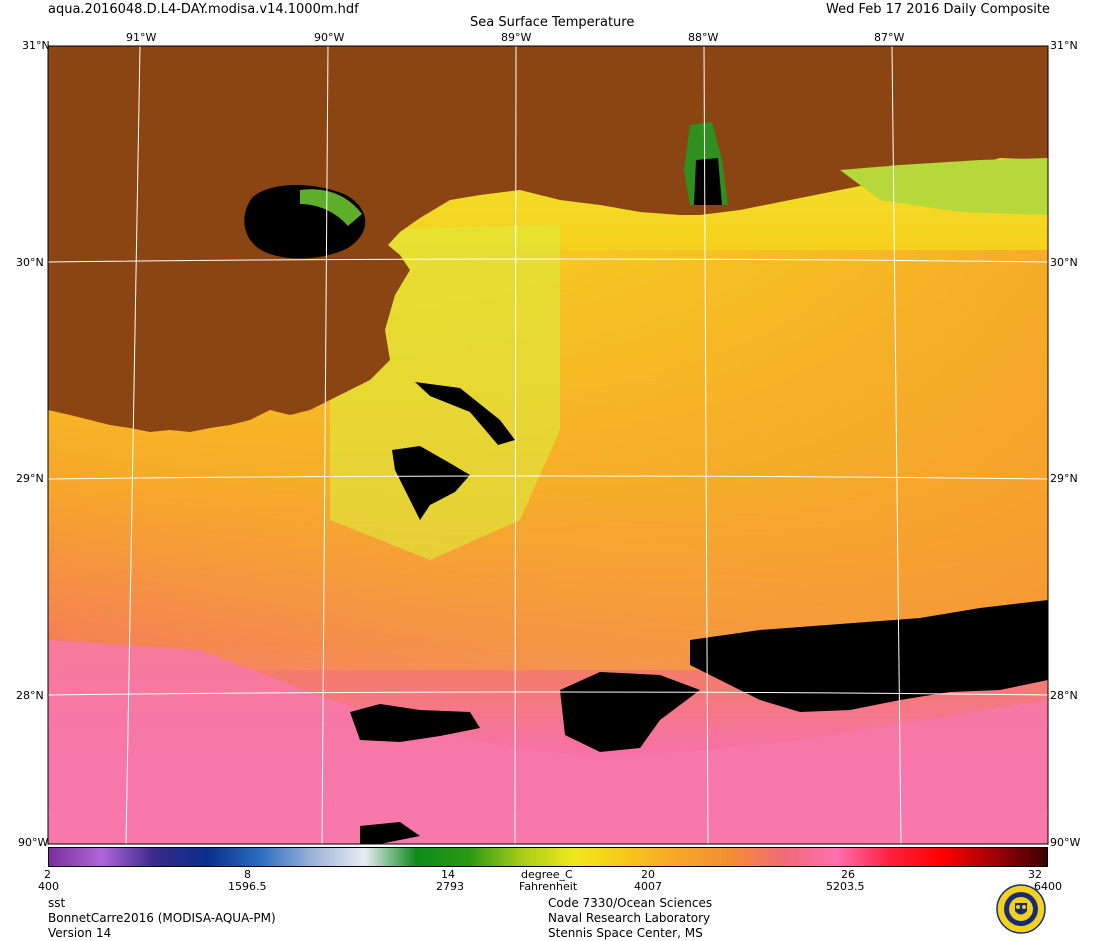 The width and height of the screenshot is (1096, 941). Describe the element at coordinates (431, 483) in the screenshot. I see `delta-cloud` at that location.